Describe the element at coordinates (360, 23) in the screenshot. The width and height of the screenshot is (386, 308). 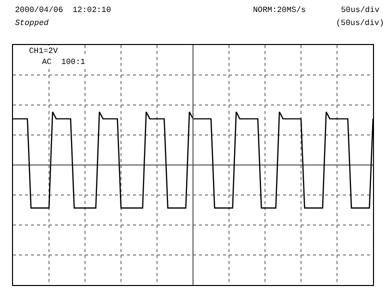
I see `text: (50us/div)` at that location.